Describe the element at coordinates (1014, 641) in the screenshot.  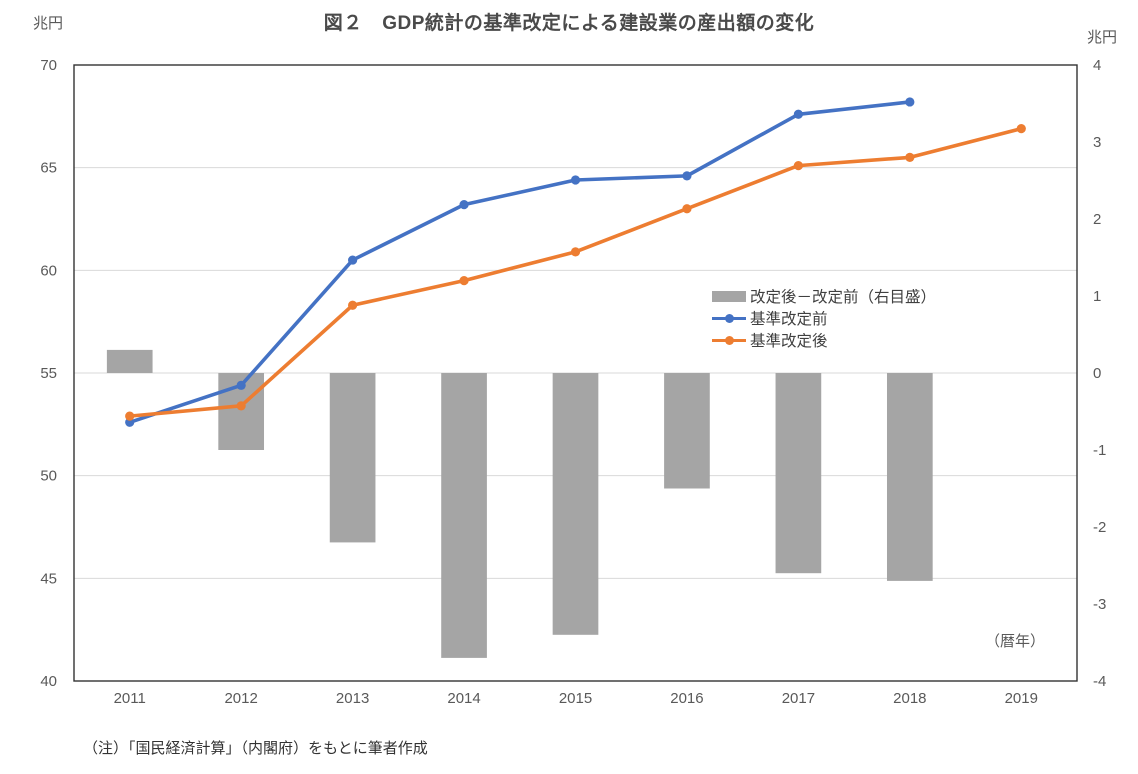
I see `calendar-year-label: （暦年）` at that location.